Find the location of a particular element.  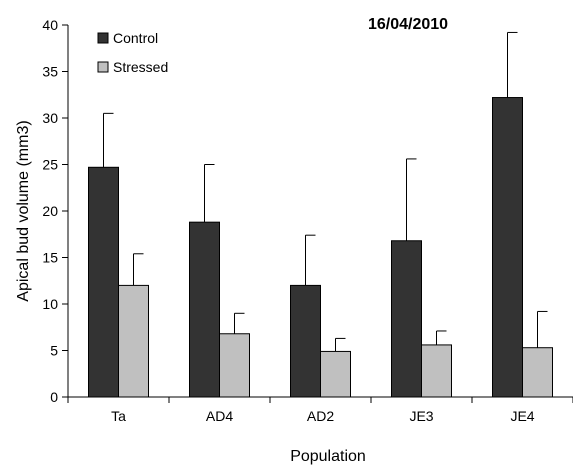

y-tick-label: 40 is located at coordinates (50, 25).